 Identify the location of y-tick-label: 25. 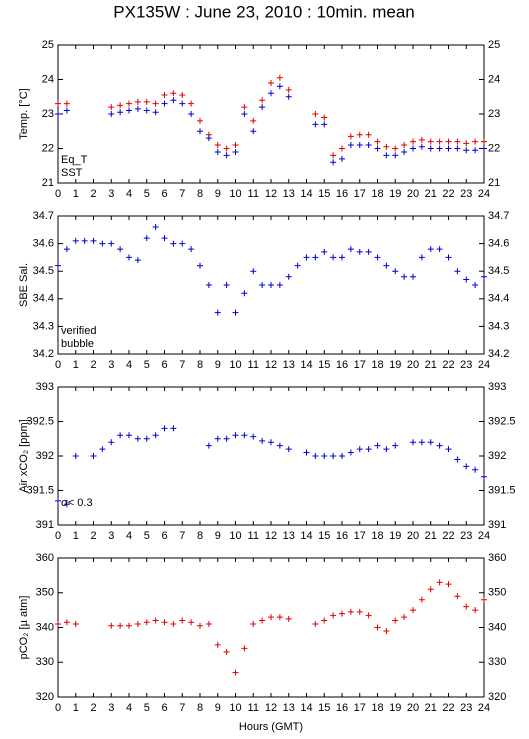
(48, 45).